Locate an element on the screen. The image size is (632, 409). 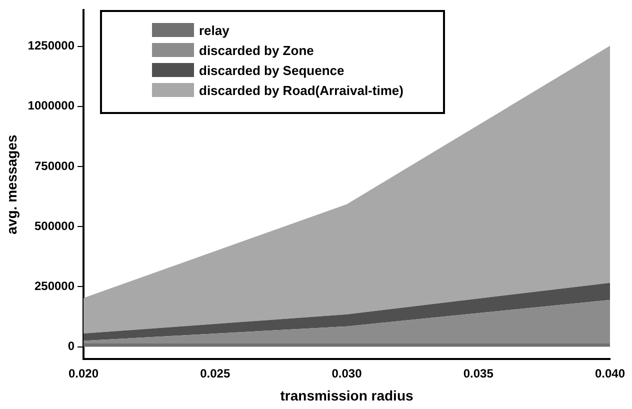
legend-label: discarded by Zone is located at coordinates (256, 50).